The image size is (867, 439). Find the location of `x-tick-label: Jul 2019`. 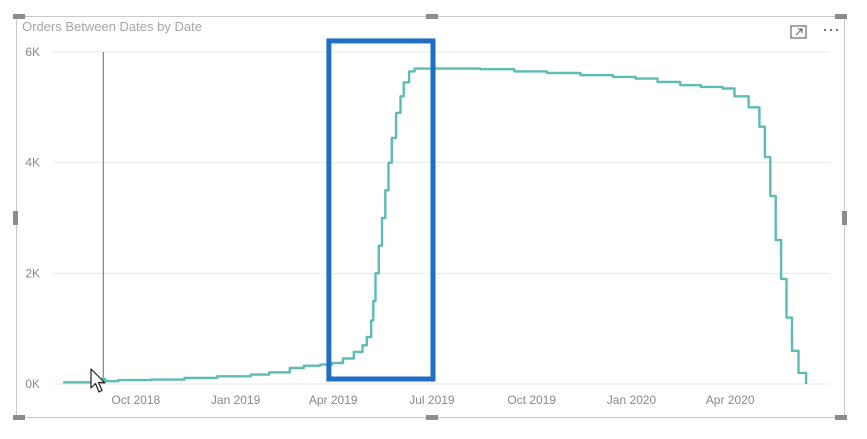

x-tick-label: Jul 2019 is located at coordinates (432, 400).